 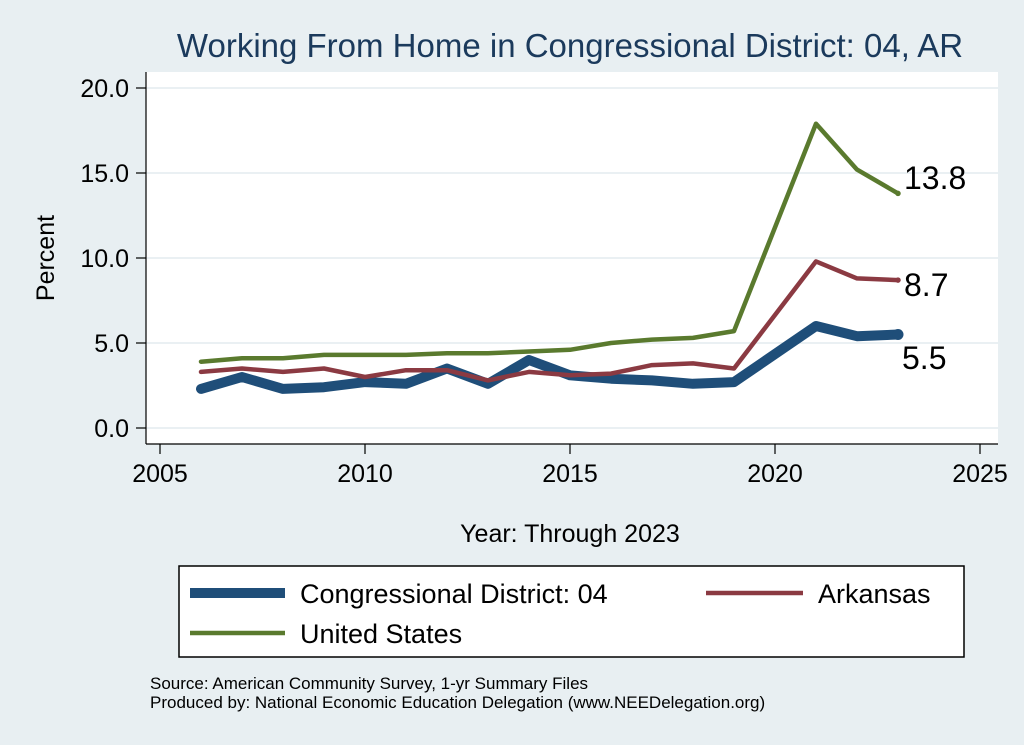 I want to click on x-tick-label: 2015, so click(x=570, y=474).